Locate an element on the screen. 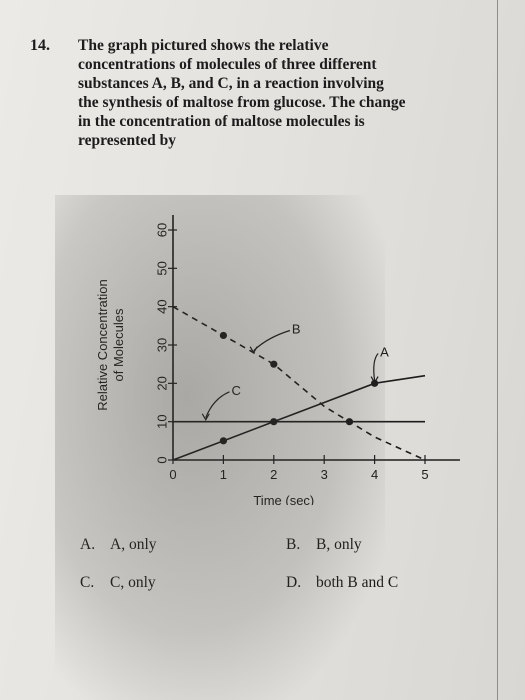 This screenshot has height=700, width=525. x-tick-label: 4 is located at coordinates (374, 474).